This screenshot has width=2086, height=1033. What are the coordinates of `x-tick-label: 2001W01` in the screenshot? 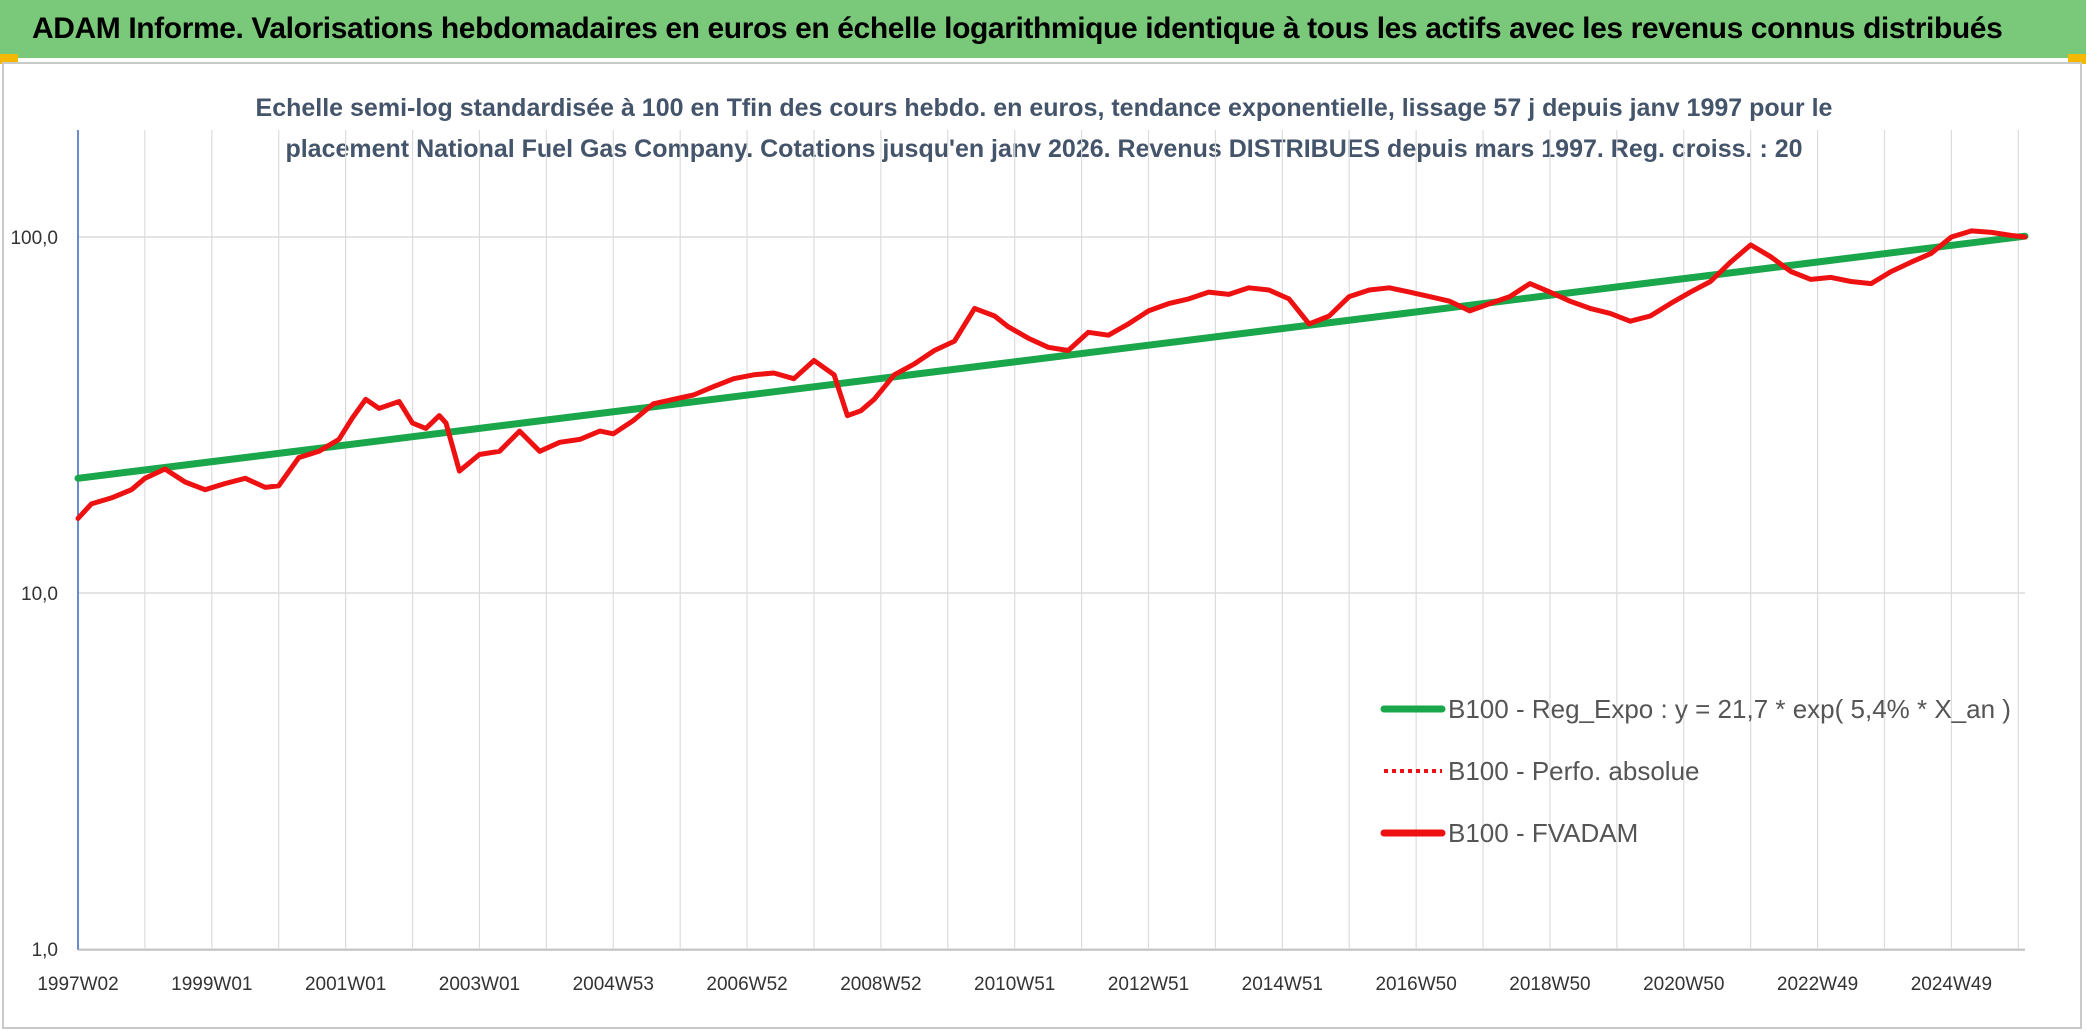 It's located at (345, 984).